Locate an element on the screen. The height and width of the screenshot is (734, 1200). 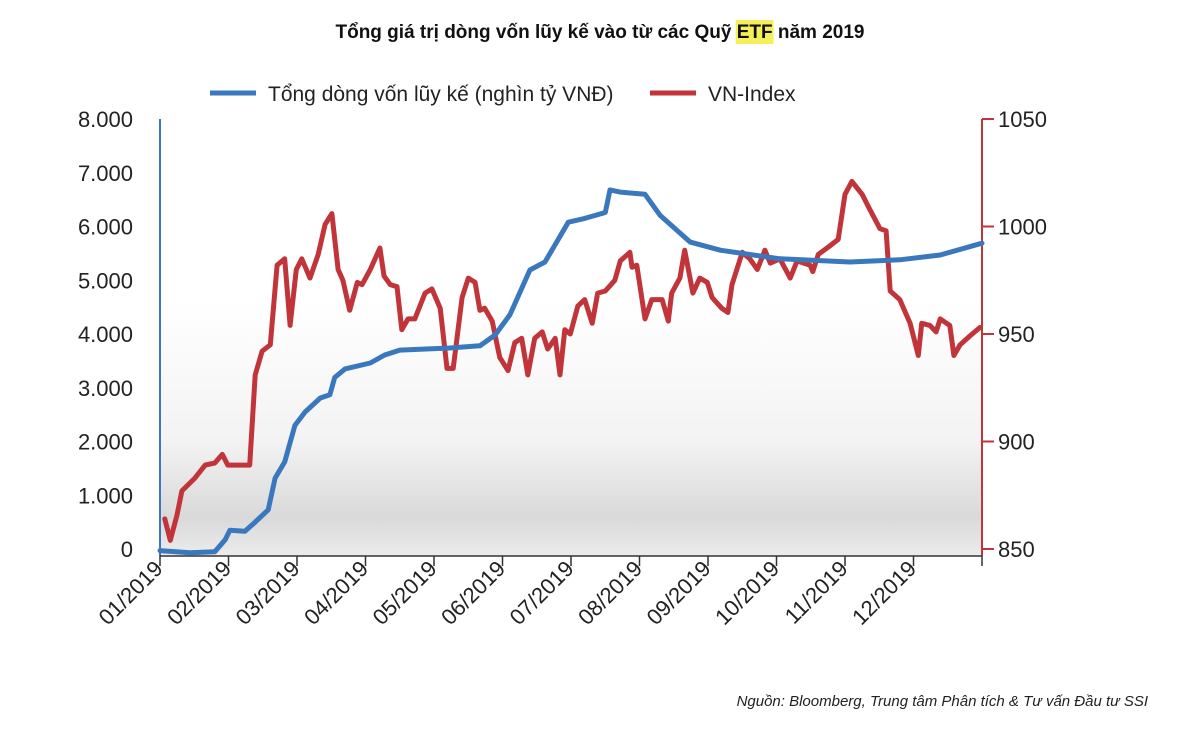
x-tick-label: 04/2019 is located at coordinates (336, 593).